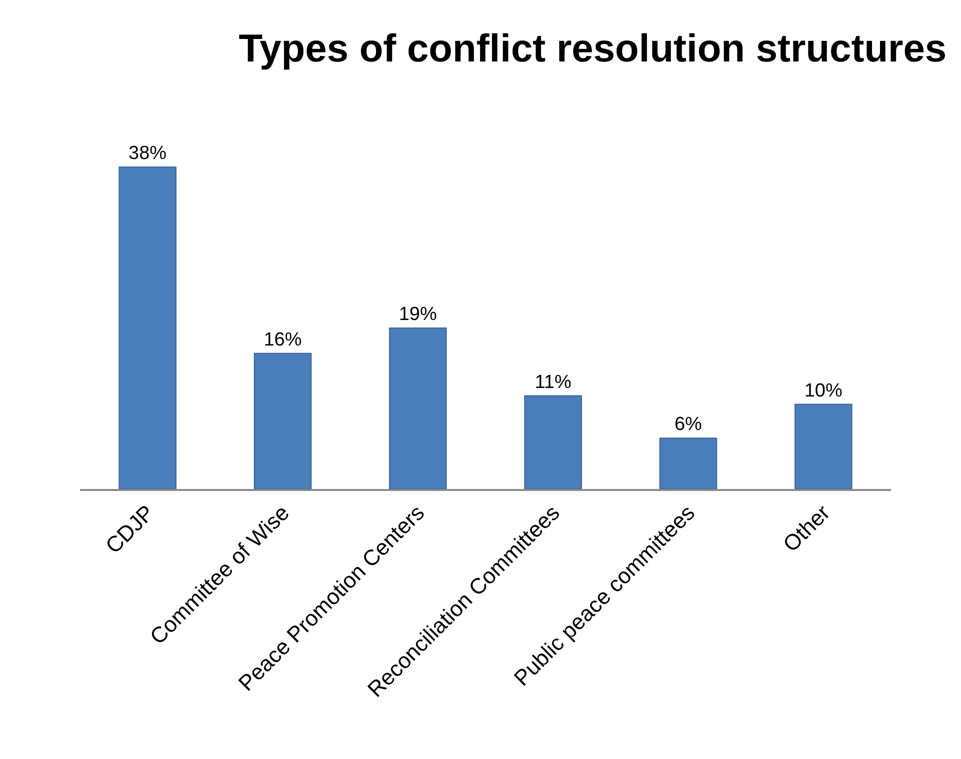 The image size is (961, 759). I want to click on data-label: 6%, so click(688, 425).